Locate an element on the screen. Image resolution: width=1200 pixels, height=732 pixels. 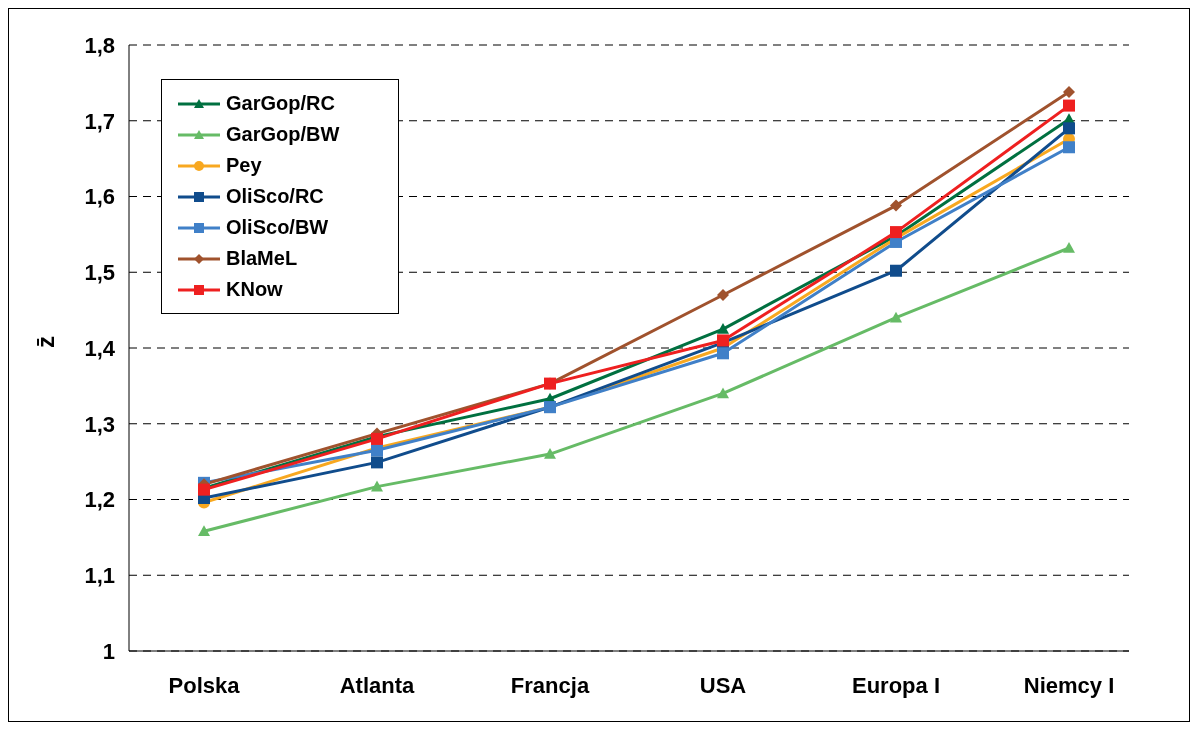
legend-label: OliSco/RC is located at coordinates (275, 196).